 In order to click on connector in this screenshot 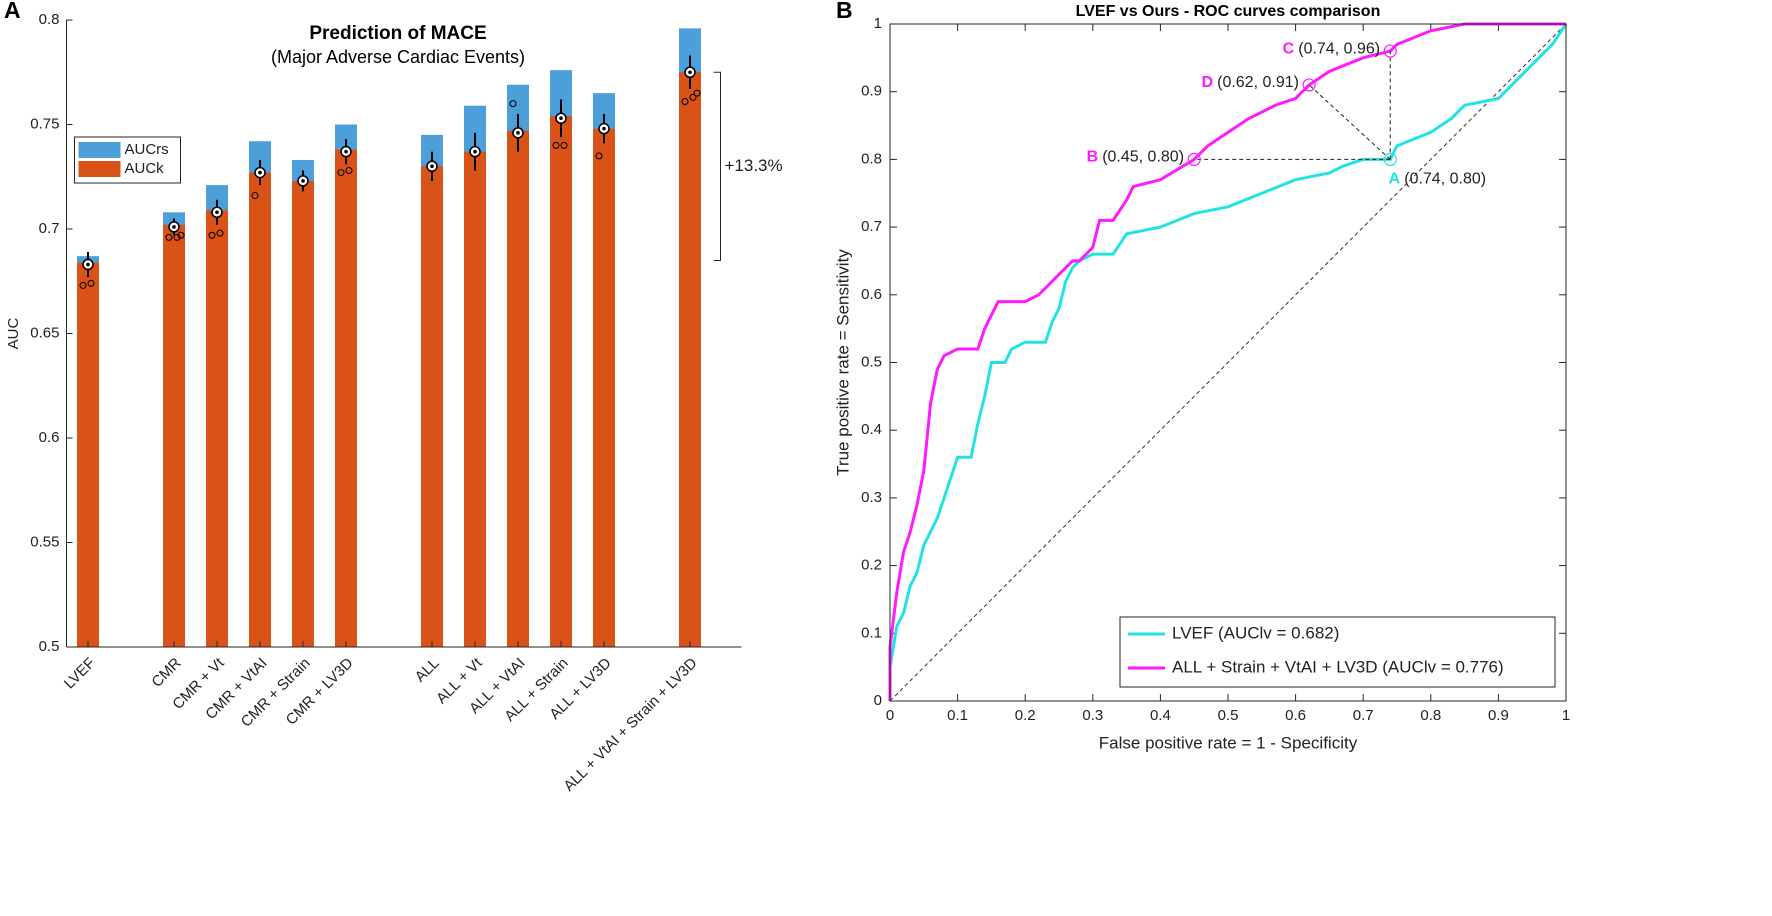, I will do `click(1349, 122)`.